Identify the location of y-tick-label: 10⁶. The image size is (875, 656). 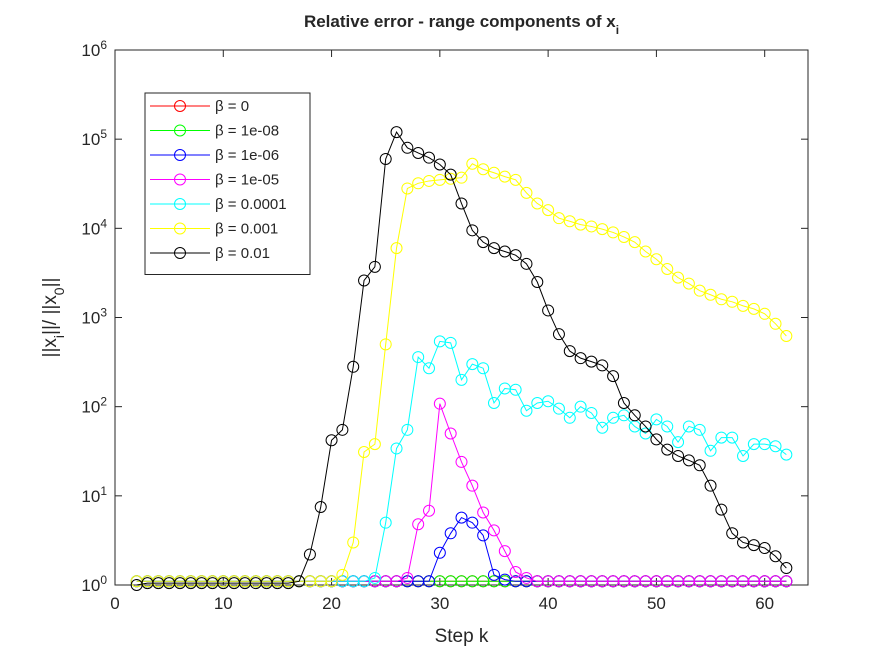
(94, 49).